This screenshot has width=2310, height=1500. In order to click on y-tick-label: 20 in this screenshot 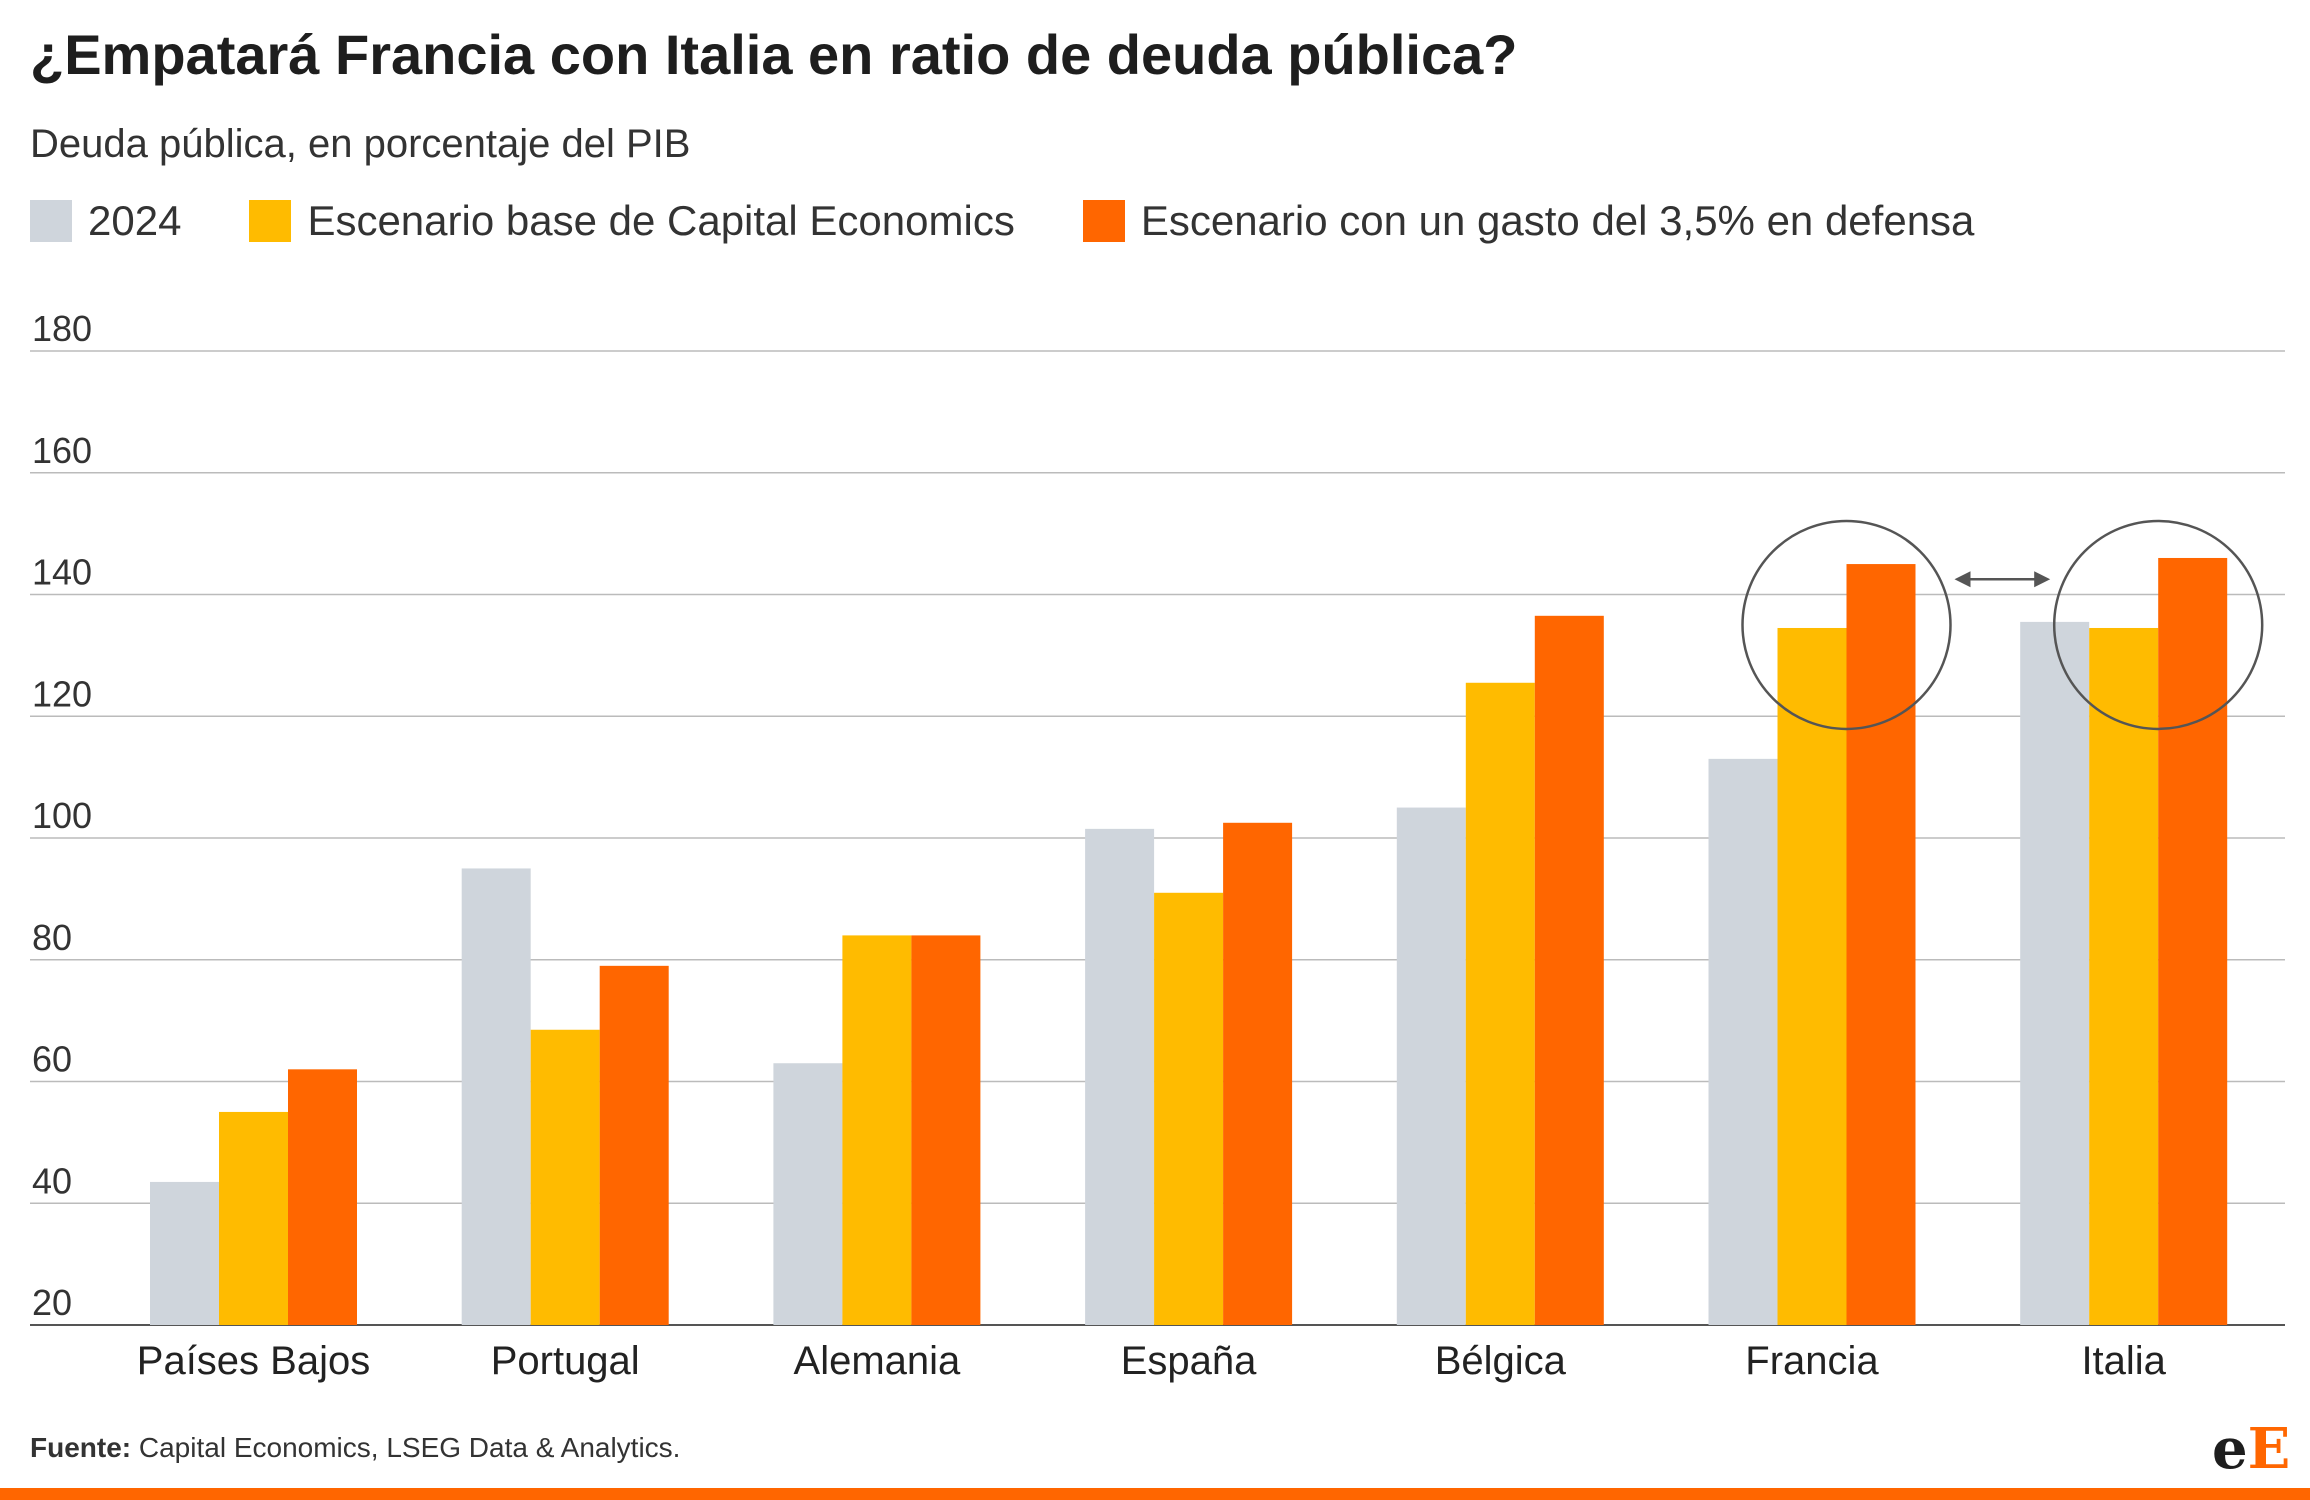, I will do `click(52, 1302)`.